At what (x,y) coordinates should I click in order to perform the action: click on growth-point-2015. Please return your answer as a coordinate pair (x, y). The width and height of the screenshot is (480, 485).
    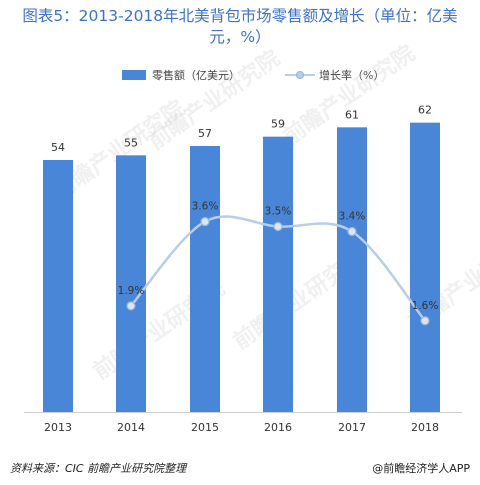
    Looking at the image, I should click on (205, 221).